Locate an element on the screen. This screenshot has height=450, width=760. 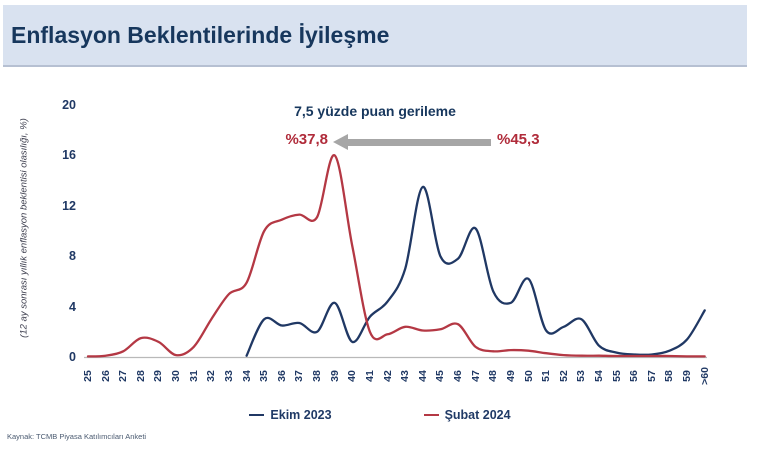
x-tick-label: >60 is located at coordinates (704, 376).